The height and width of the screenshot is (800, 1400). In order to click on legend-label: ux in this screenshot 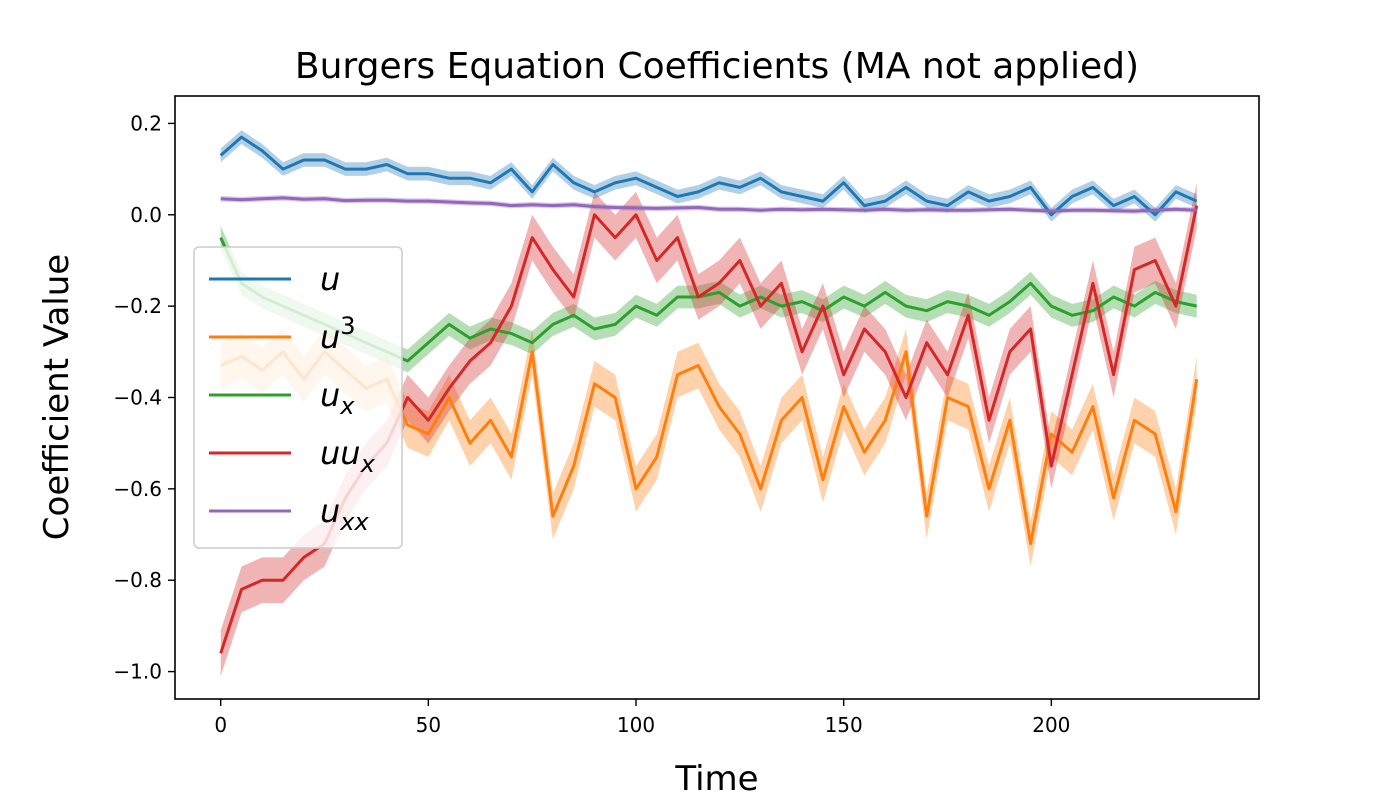, I will do `click(337, 398)`.